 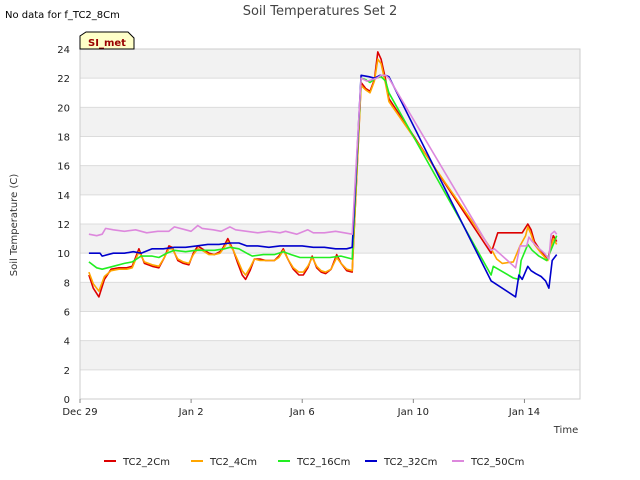 I want to click on y-tick-label: 8, so click(x=67, y=283).